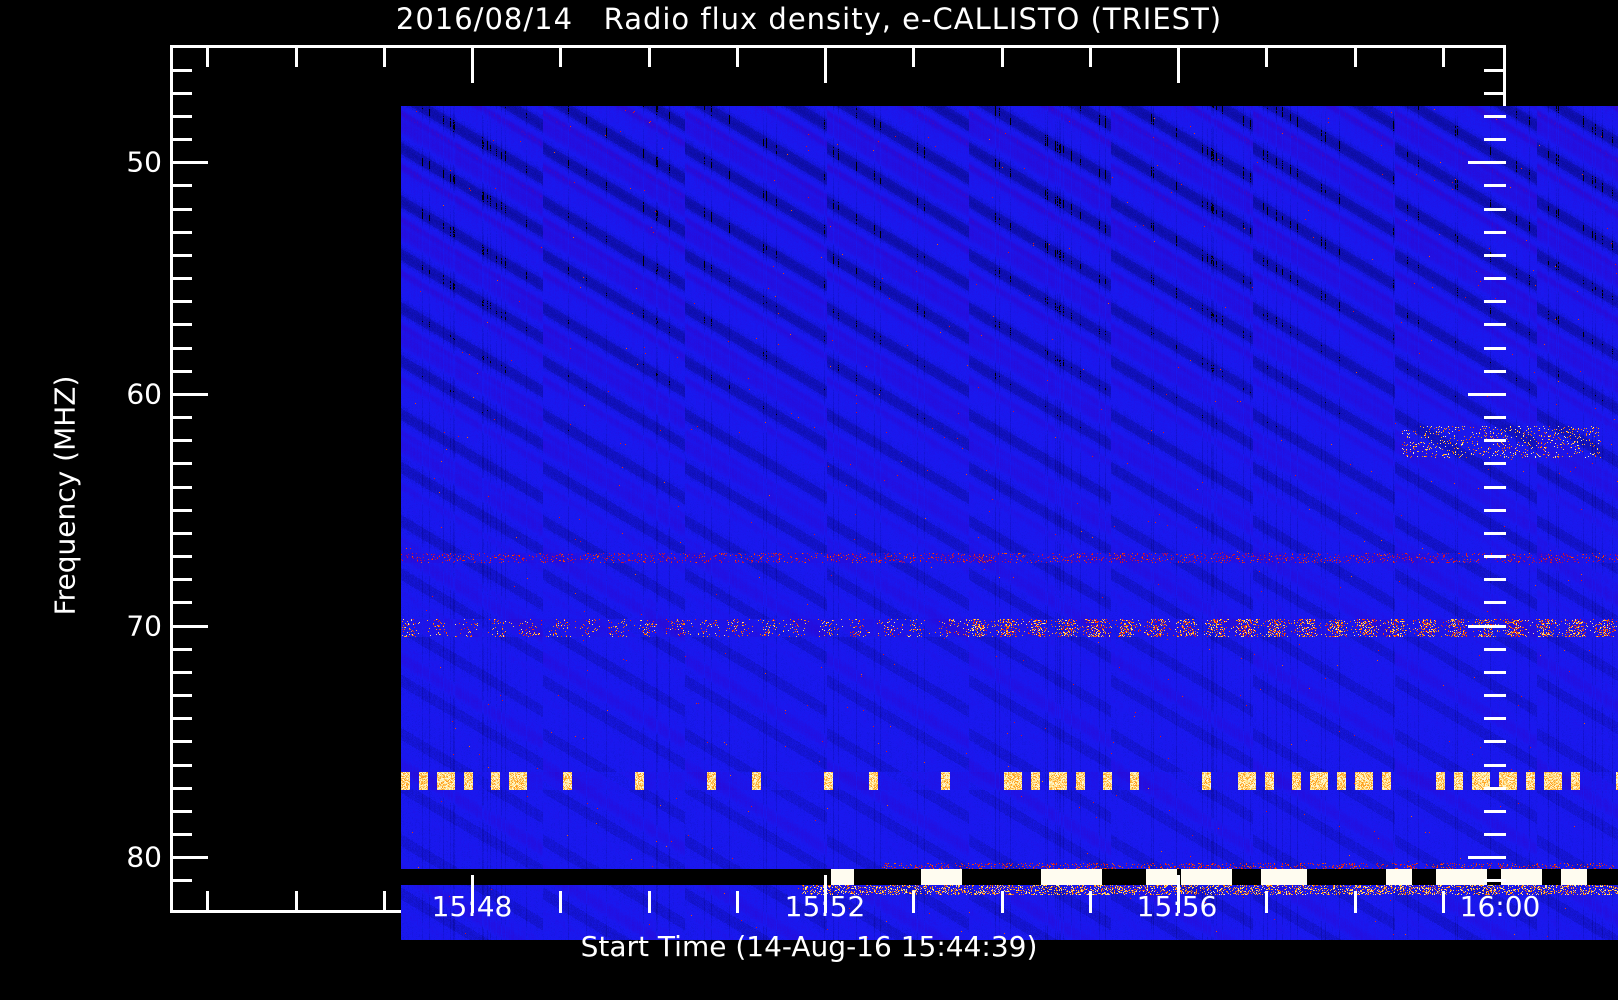  What do you see at coordinates (65, 495) in the screenshot?
I see `y-axis-title: Frequency (MHZ)` at bounding box center [65, 495].